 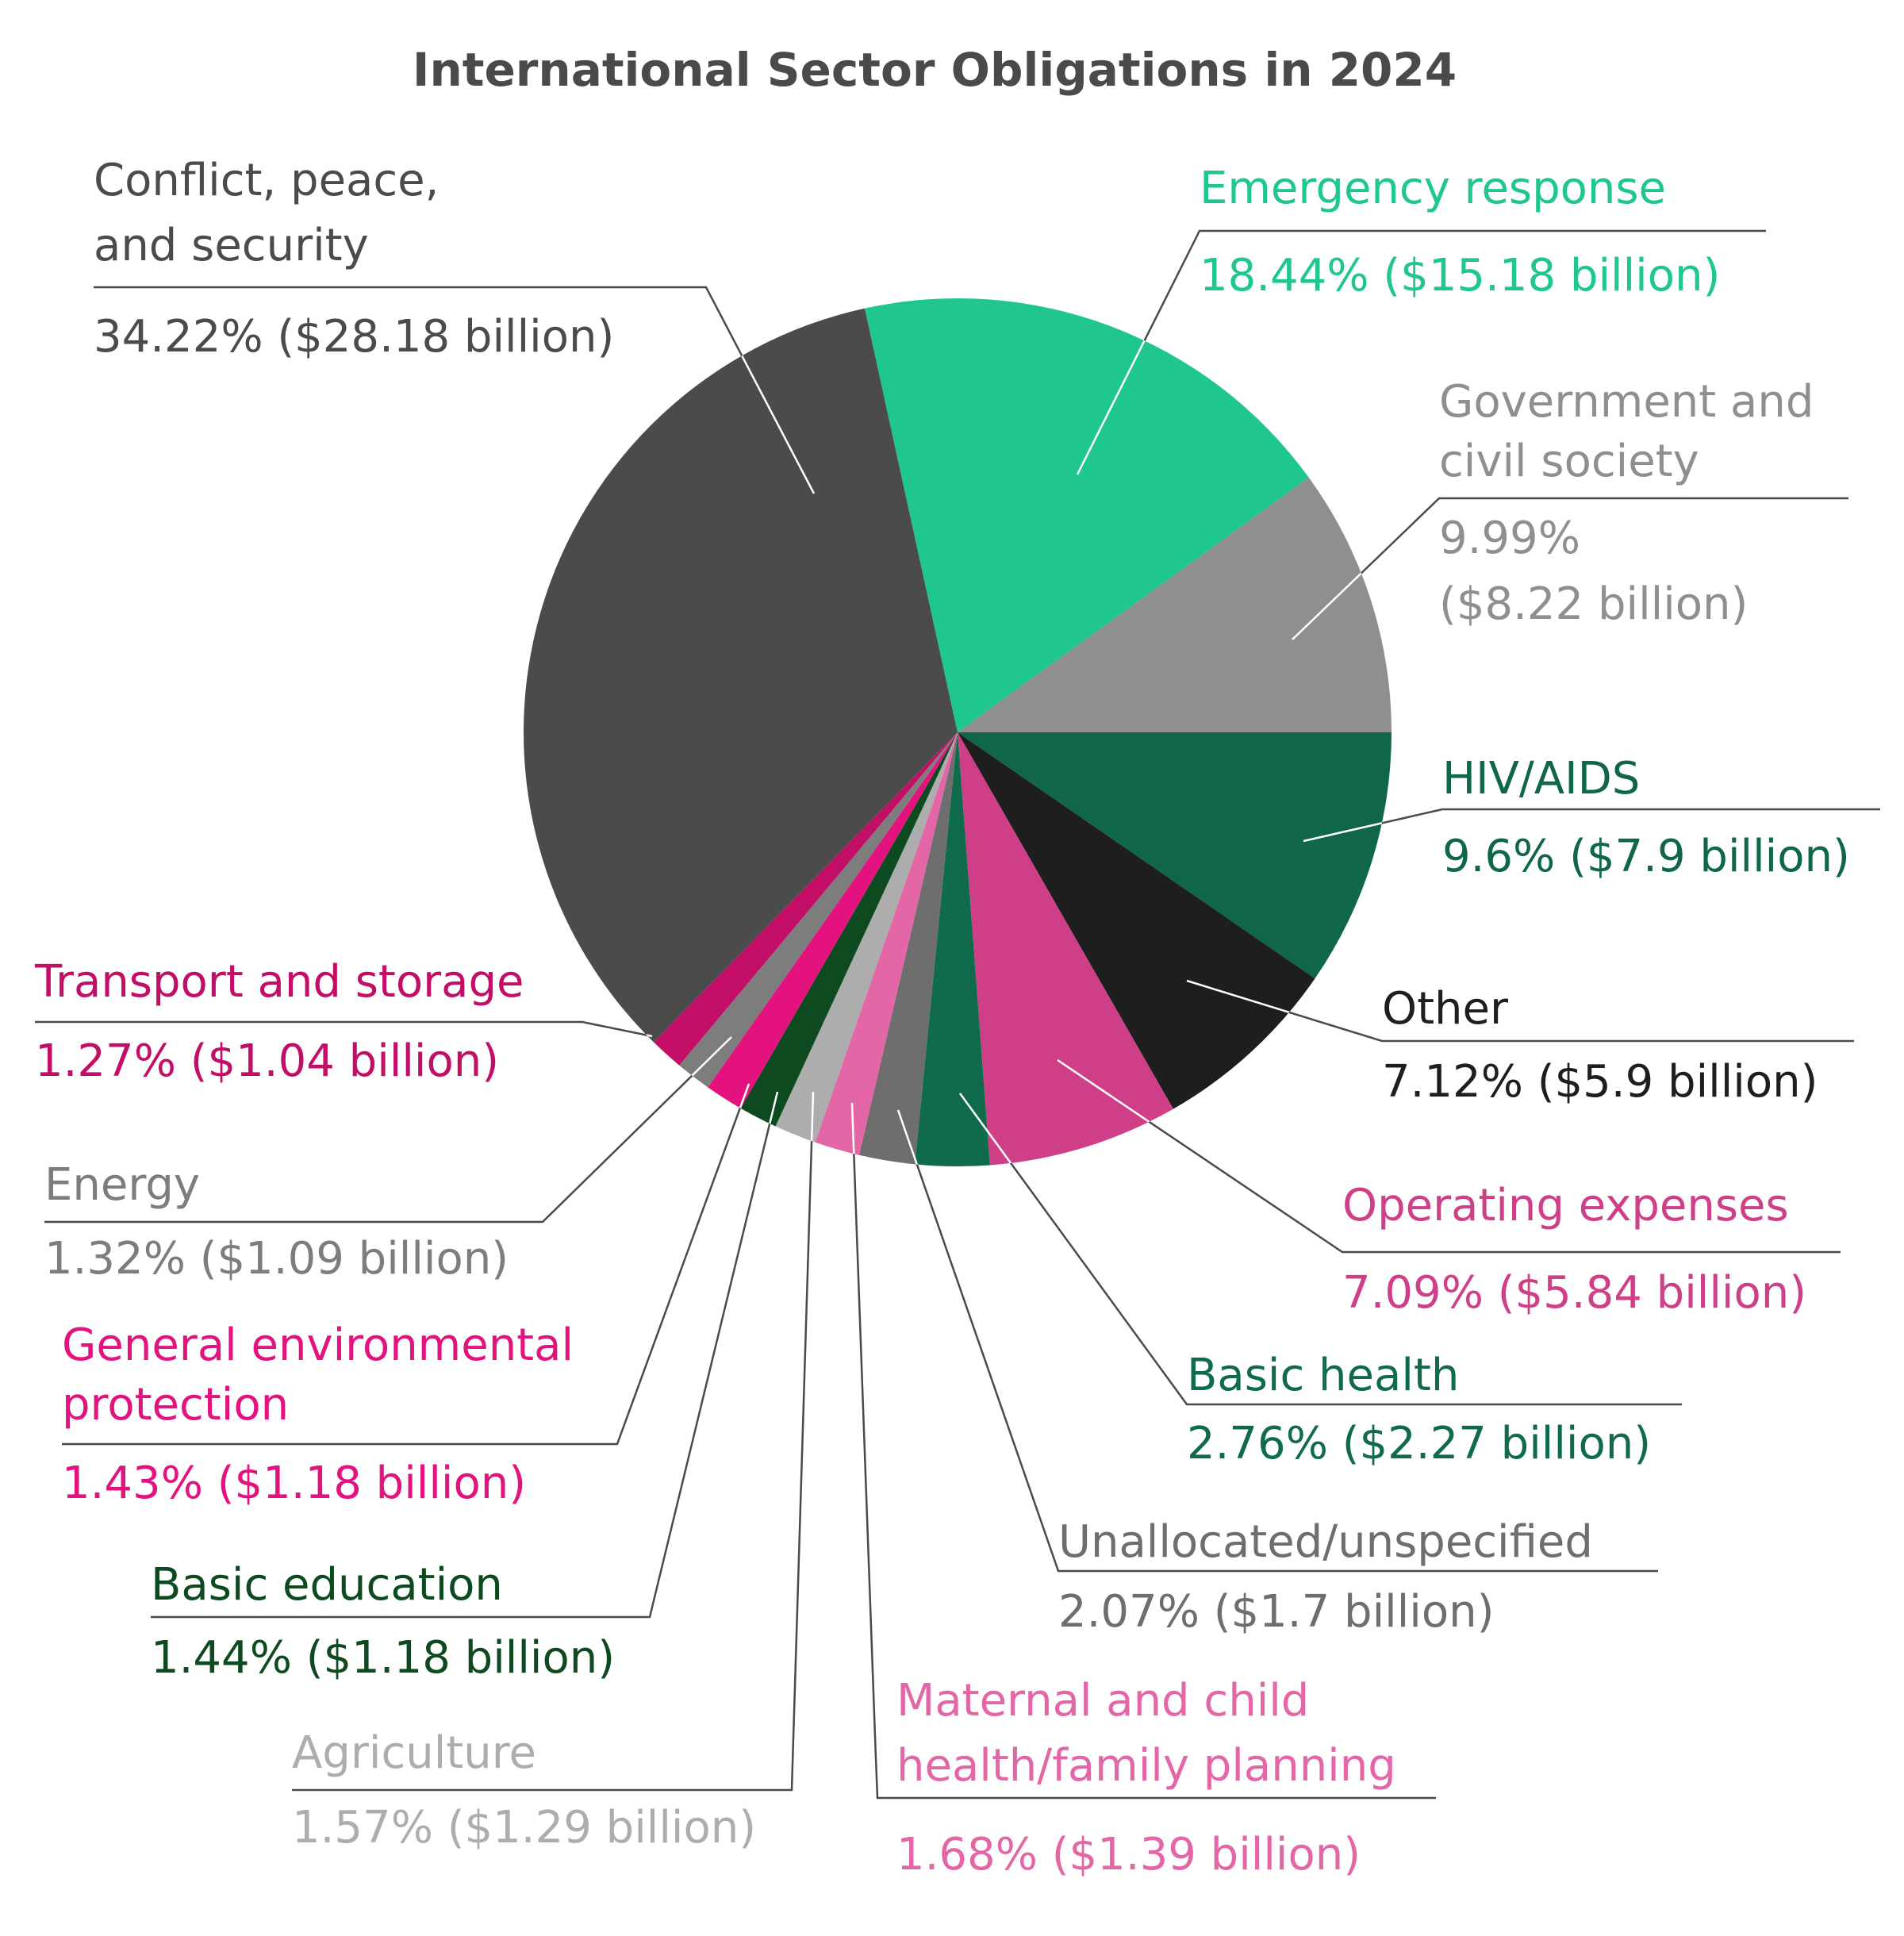 I want to click on pie-slice-emergency-response, so click(x=1087, y=515).